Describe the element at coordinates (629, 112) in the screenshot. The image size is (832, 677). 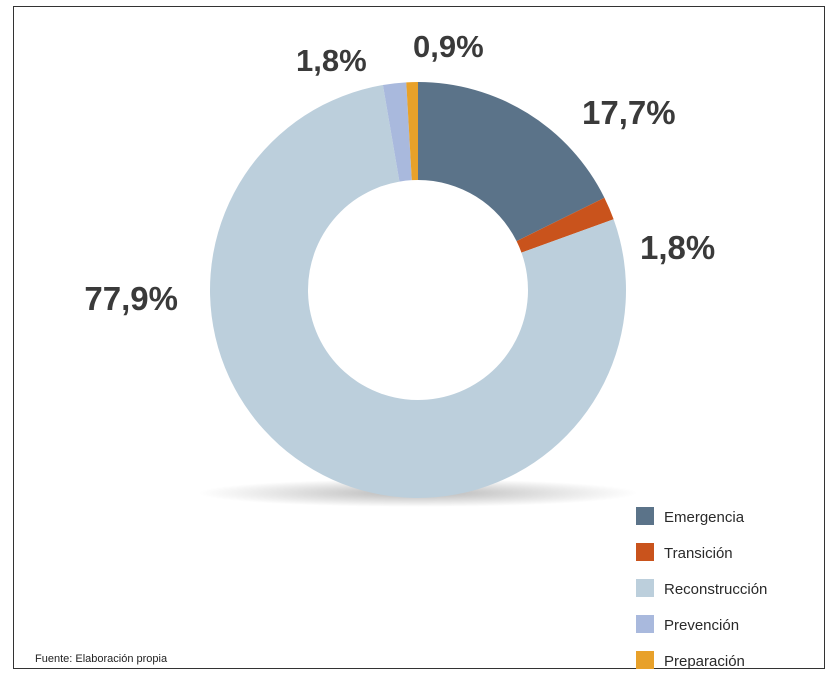
I see `data-label-0: 17,7%` at that location.